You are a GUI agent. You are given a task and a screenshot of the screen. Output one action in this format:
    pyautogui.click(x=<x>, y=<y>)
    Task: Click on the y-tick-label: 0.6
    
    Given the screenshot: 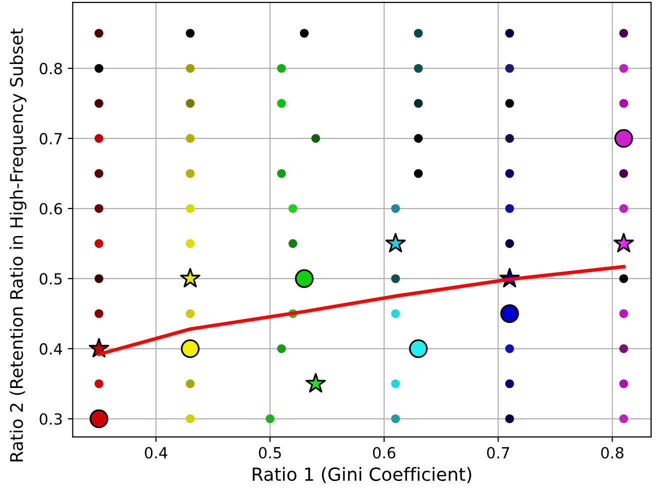 What is the action you would take?
    pyautogui.click(x=51, y=208)
    